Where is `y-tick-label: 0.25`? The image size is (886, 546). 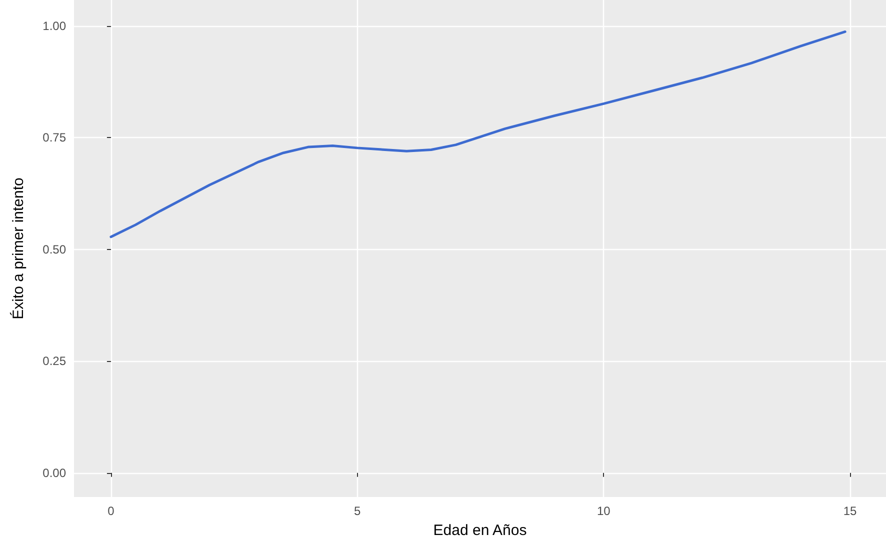
y-tick-label: 0.25 is located at coordinates (54, 361).